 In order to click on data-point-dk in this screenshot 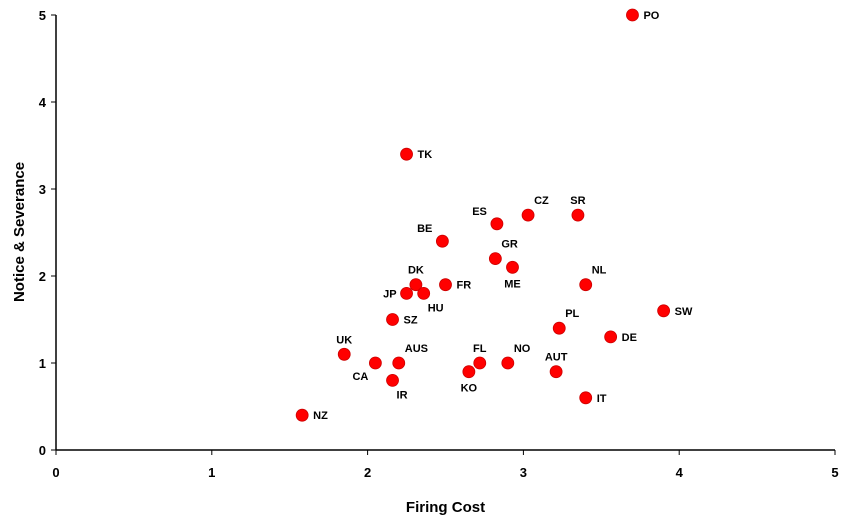, I will do `click(416, 285)`.